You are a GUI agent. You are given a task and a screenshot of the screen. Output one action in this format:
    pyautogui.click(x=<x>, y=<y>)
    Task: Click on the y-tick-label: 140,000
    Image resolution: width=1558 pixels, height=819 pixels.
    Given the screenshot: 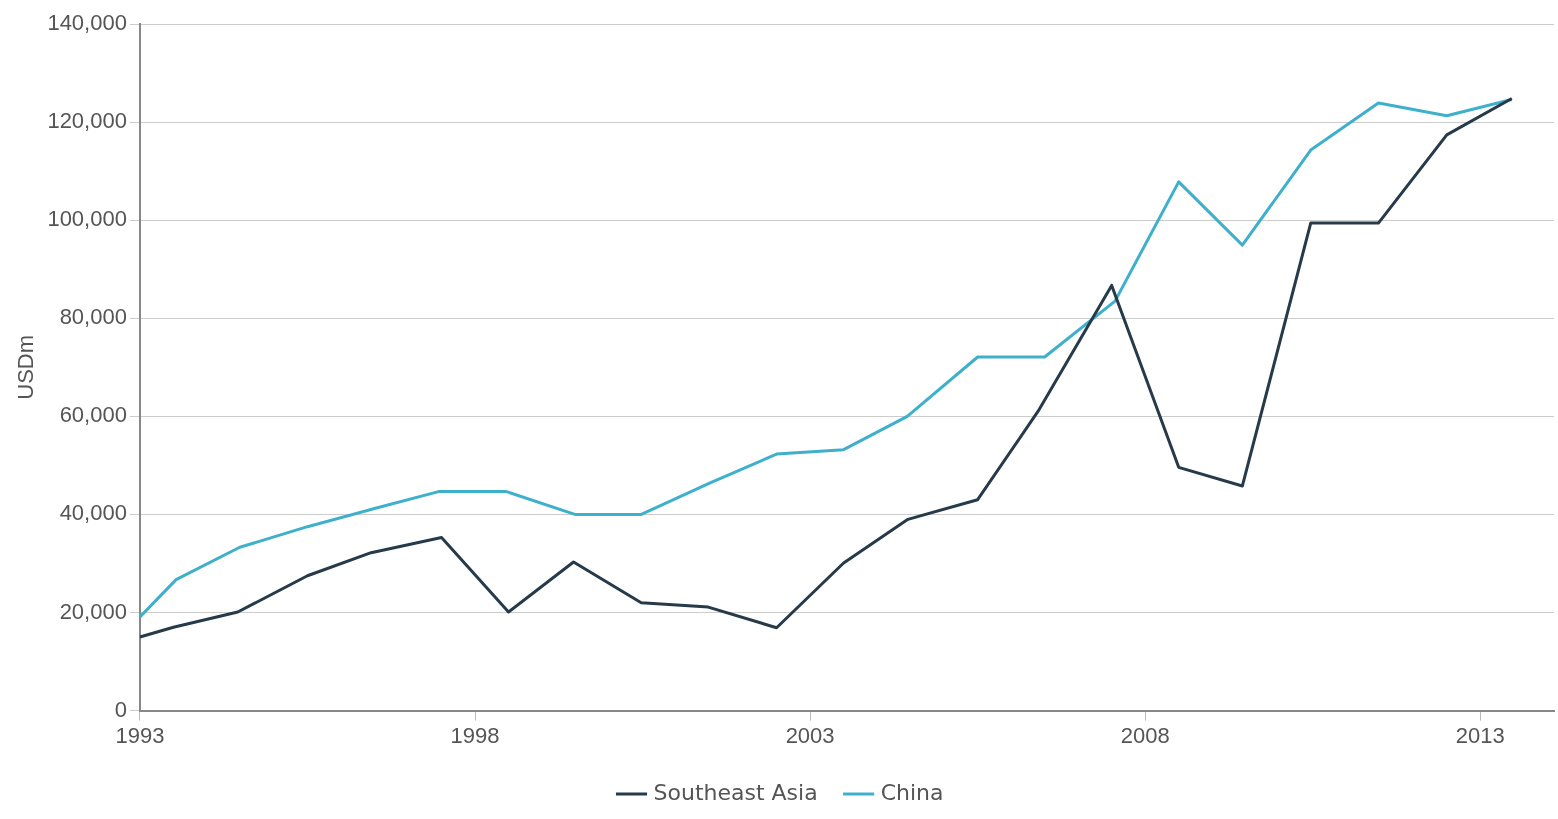 What is the action you would take?
    pyautogui.click(x=87, y=23)
    